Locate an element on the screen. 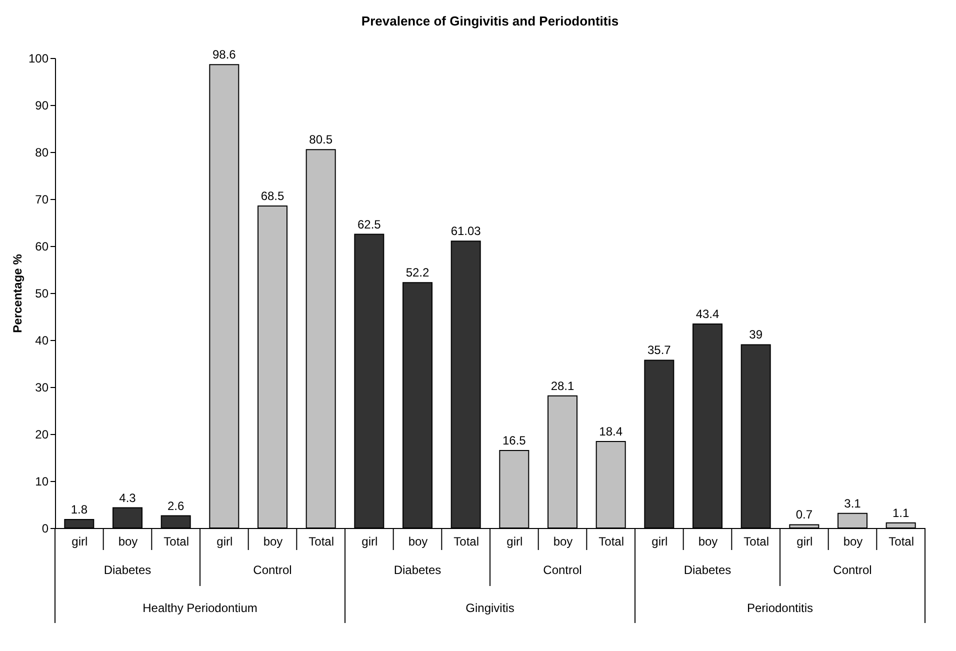 The image size is (956, 651). data-label: 39 is located at coordinates (756, 335).